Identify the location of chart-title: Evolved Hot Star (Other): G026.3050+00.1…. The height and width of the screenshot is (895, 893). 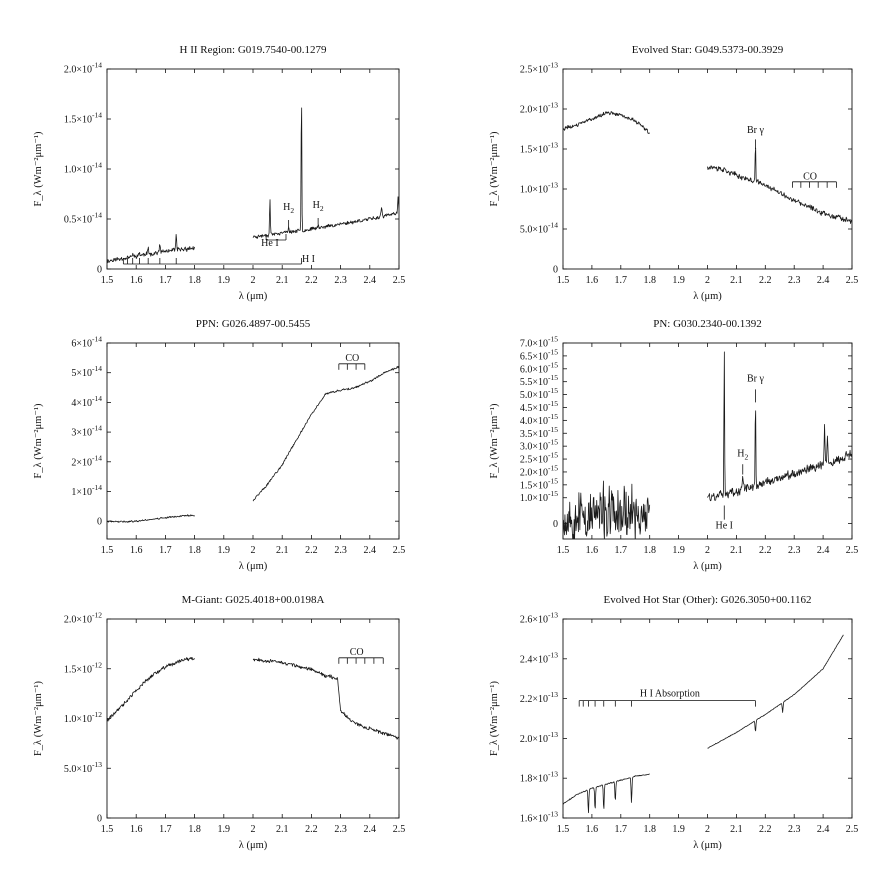
(707, 600).